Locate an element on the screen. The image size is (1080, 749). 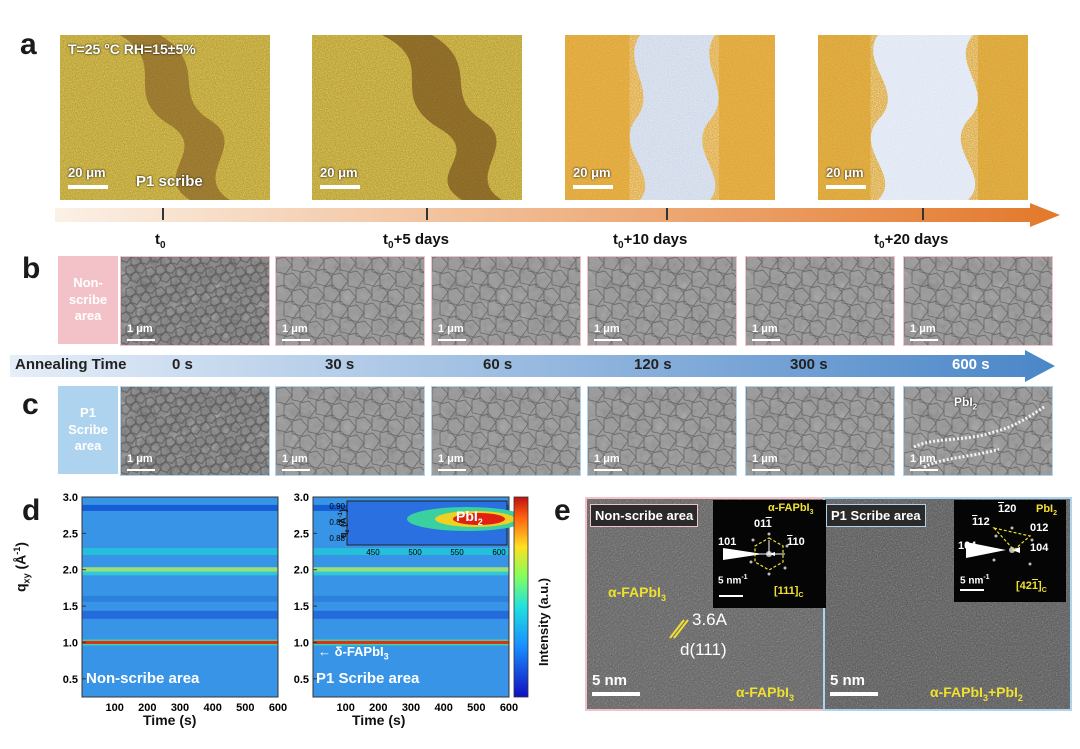
fft-right-scale: 5 nm-1 is located at coordinates (975, 580).